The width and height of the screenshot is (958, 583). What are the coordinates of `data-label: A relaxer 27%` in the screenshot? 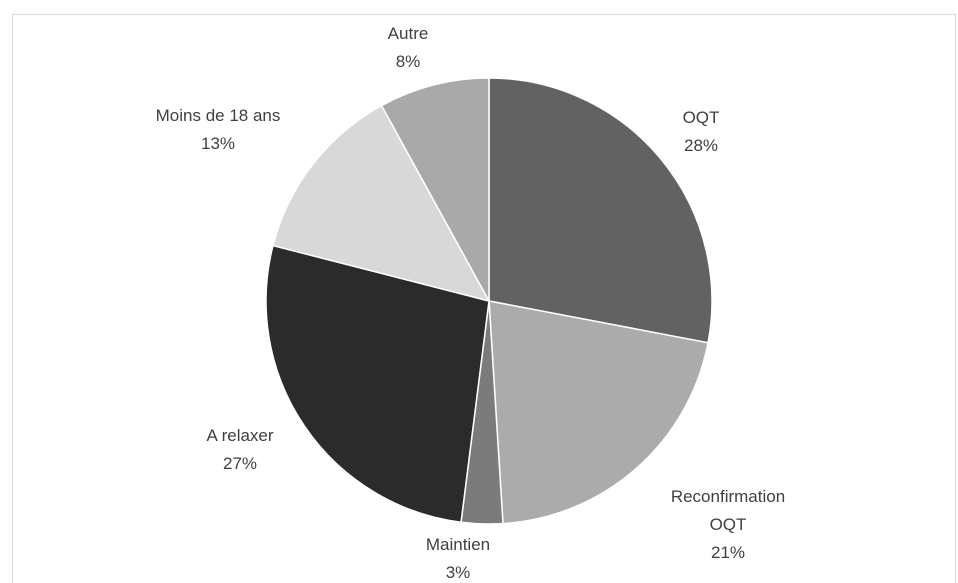 It's located at (240, 450).